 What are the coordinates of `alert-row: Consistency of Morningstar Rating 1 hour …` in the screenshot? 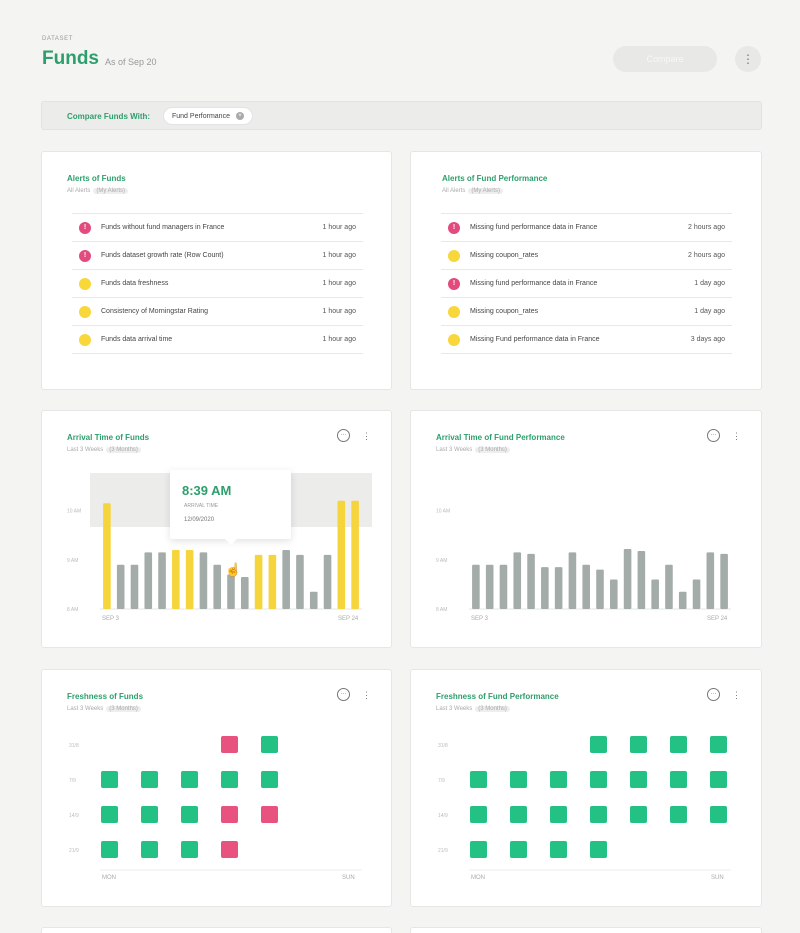 It's located at (217, 312).